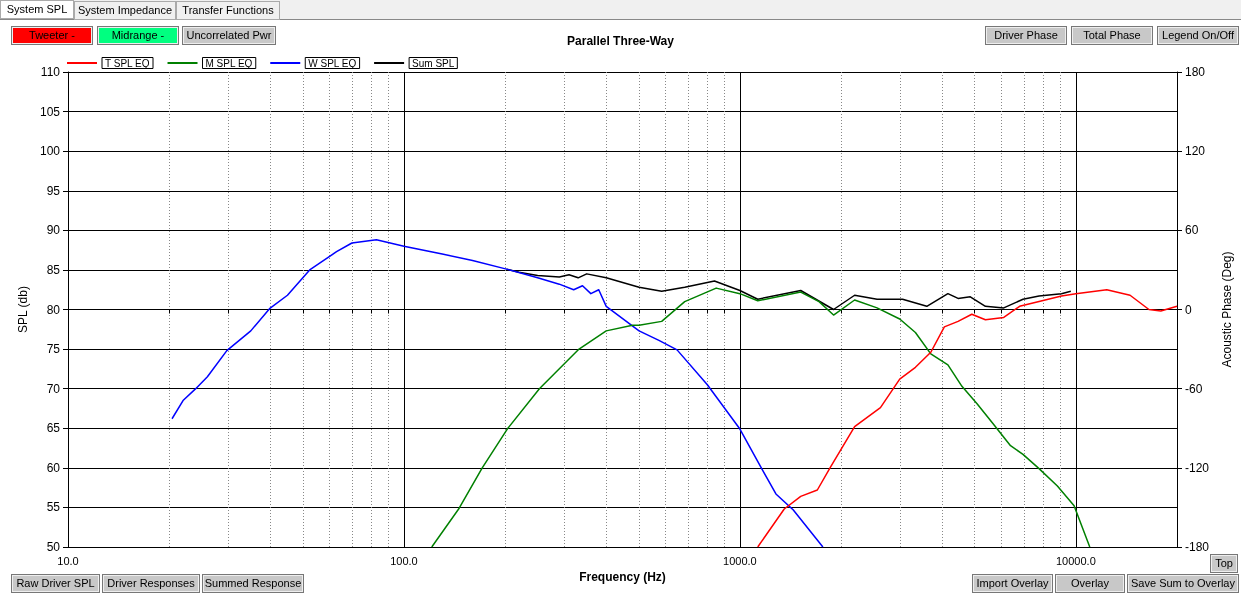 The height and width of the screenshot is (593, 1241). I want to click on text: System Impedance, so click(125, 10).